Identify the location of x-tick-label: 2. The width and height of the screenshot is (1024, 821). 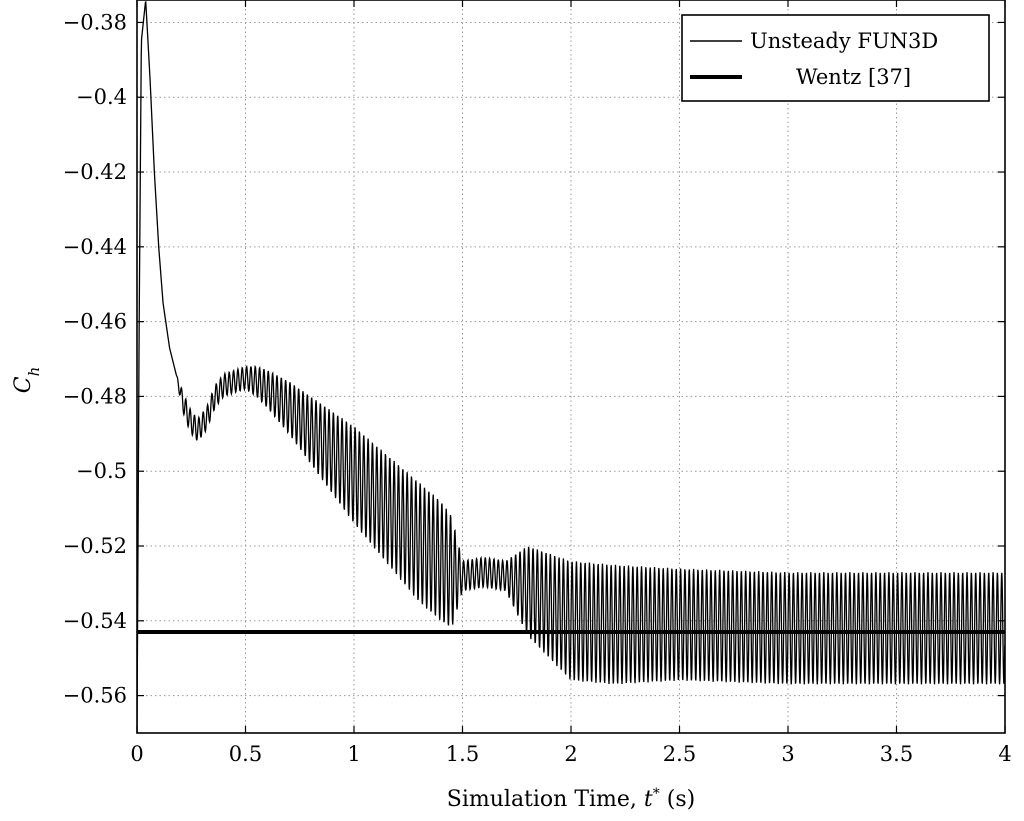
(570, 754).